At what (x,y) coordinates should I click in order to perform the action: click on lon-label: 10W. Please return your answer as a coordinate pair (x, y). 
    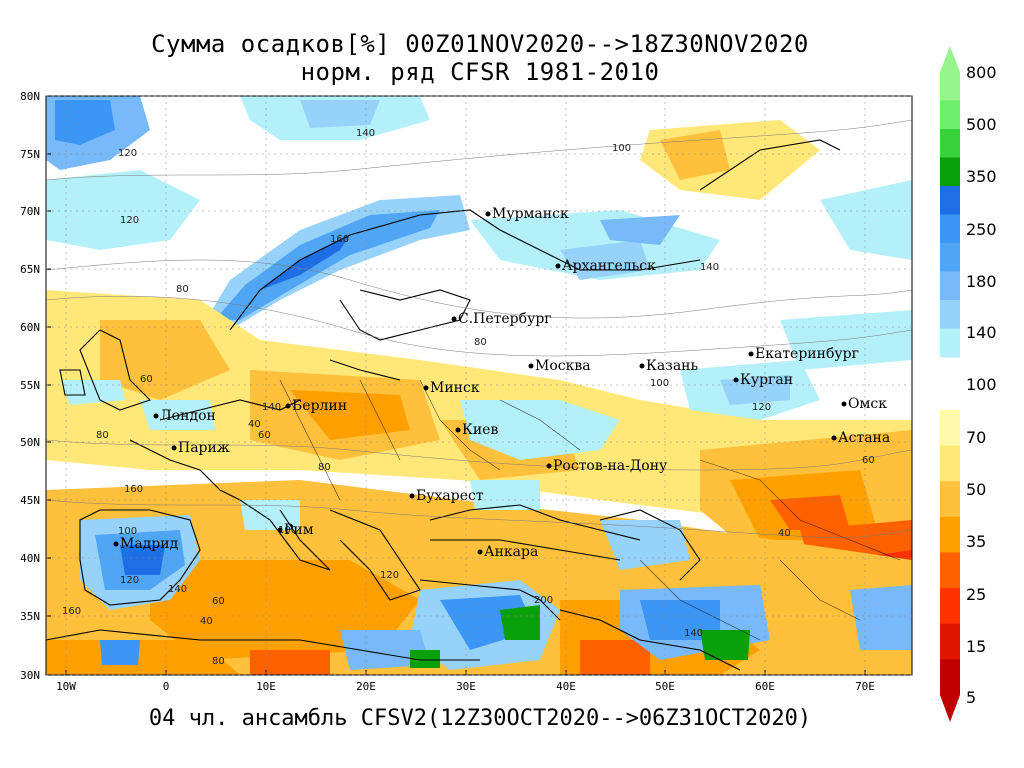
    Looking at the image, I should click on (66, 686).